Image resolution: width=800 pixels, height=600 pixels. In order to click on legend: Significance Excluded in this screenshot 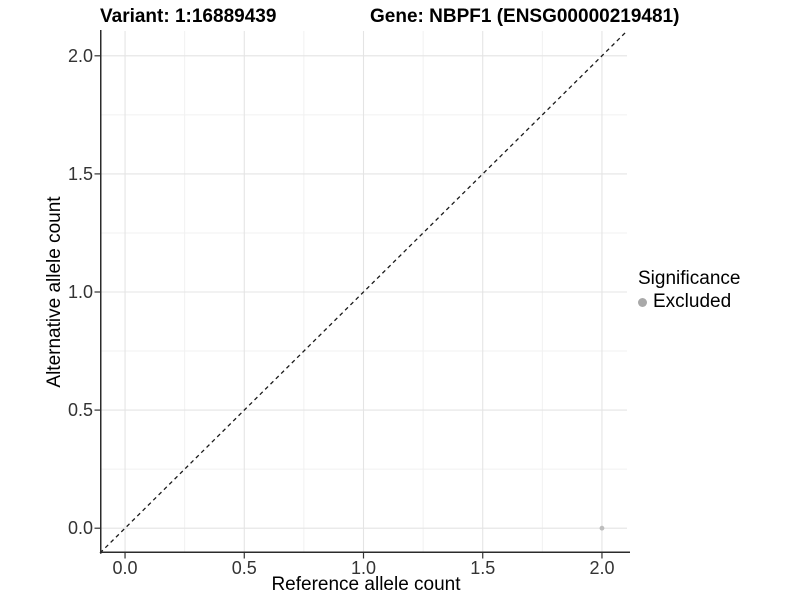, I will do `click(689, 290)`.